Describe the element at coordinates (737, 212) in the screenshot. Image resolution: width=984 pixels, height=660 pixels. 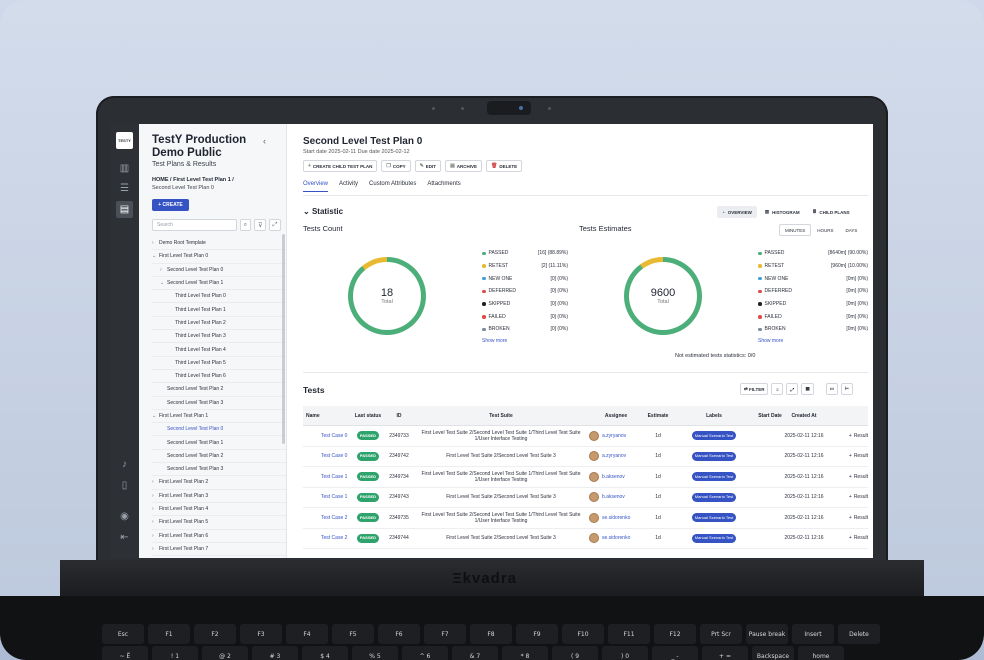
I see `view-overview: ◔ OVERVIEW` at that location.